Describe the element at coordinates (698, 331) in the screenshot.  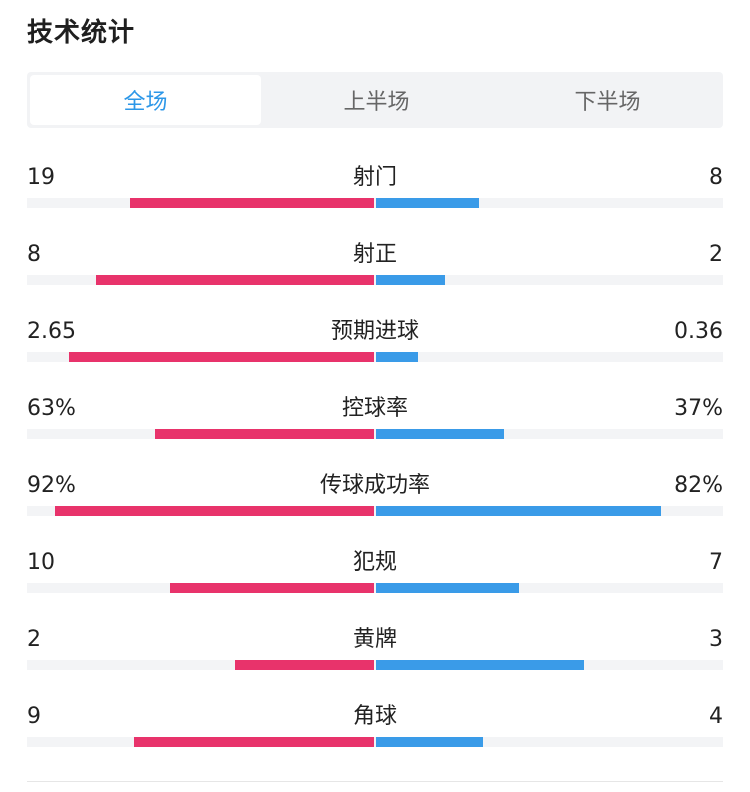
I see `away-value: 0.36` at that location.